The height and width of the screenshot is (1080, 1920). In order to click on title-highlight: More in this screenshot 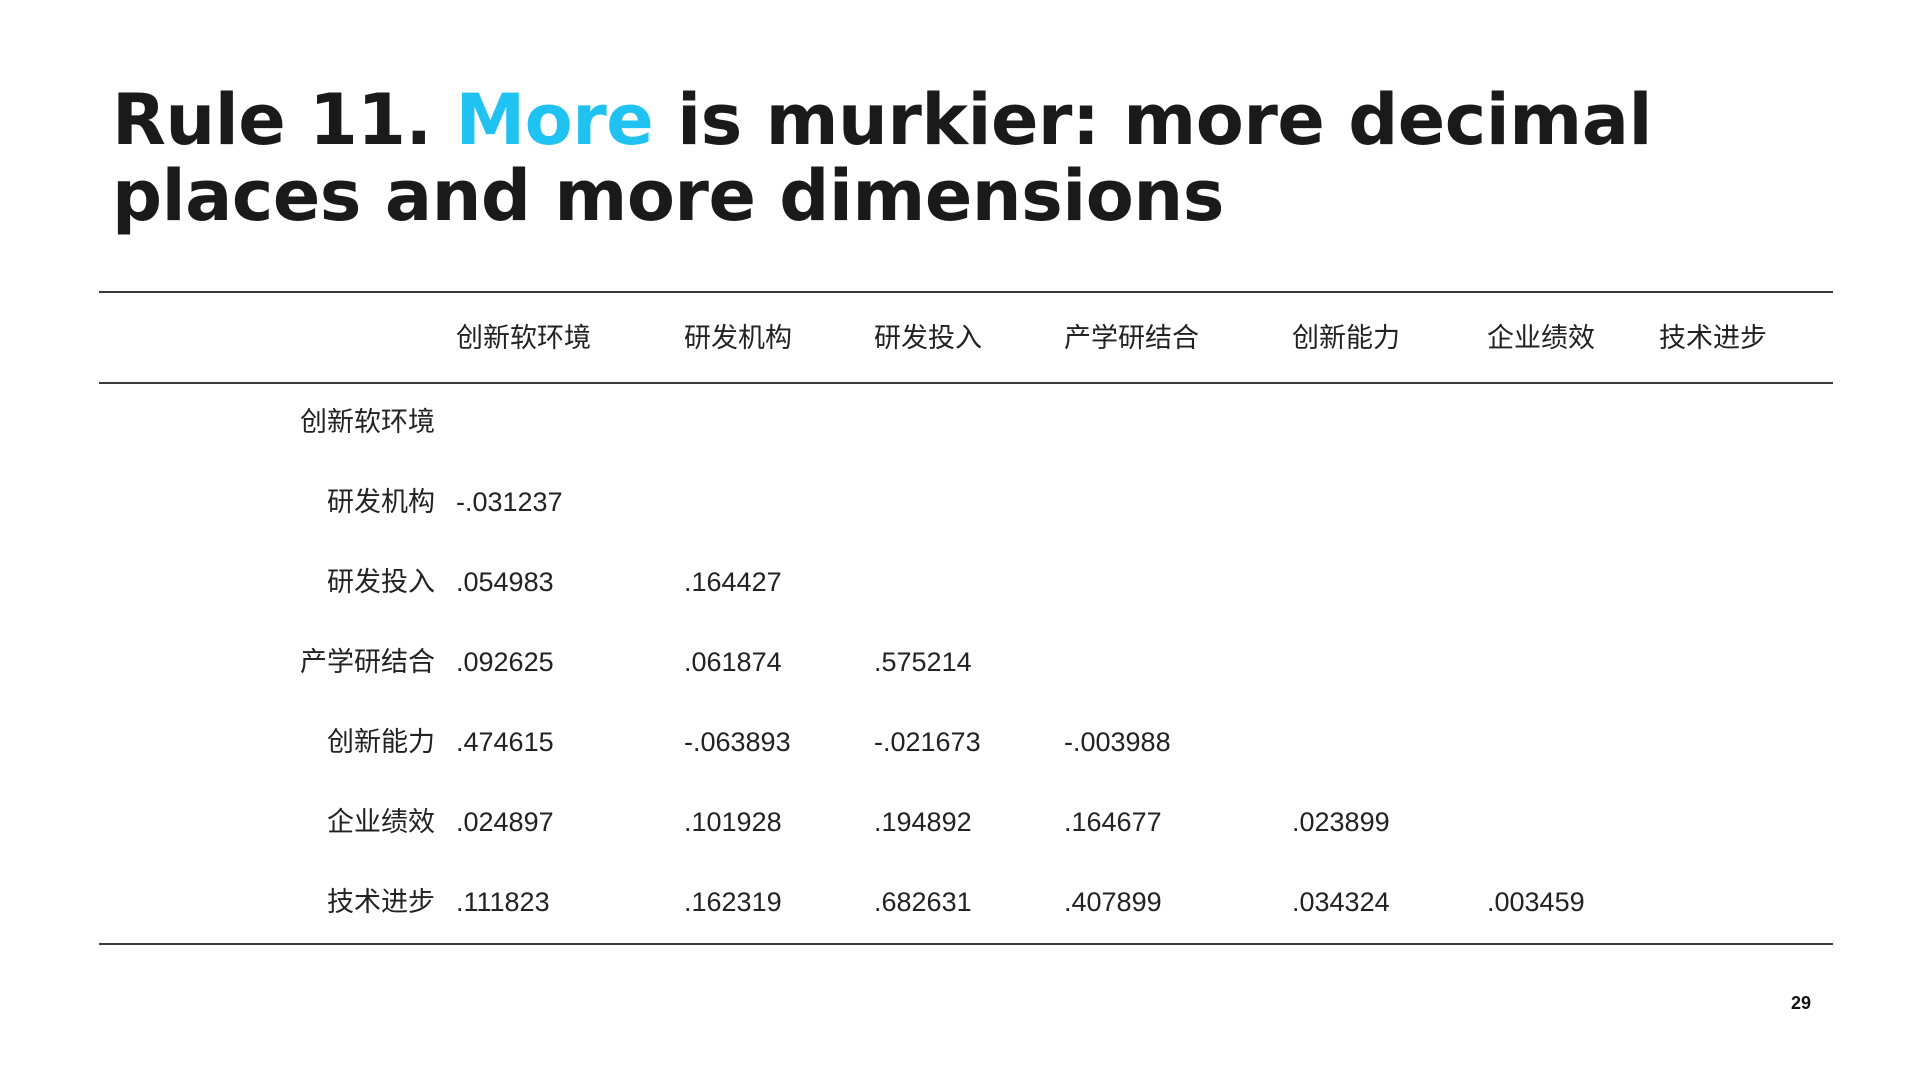, I will do `click(554, 120)`.